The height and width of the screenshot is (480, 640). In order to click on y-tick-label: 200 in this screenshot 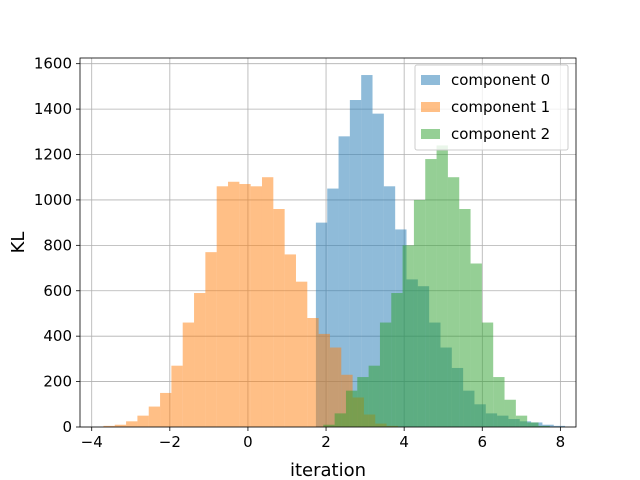, I will do `click(57, 382)`.